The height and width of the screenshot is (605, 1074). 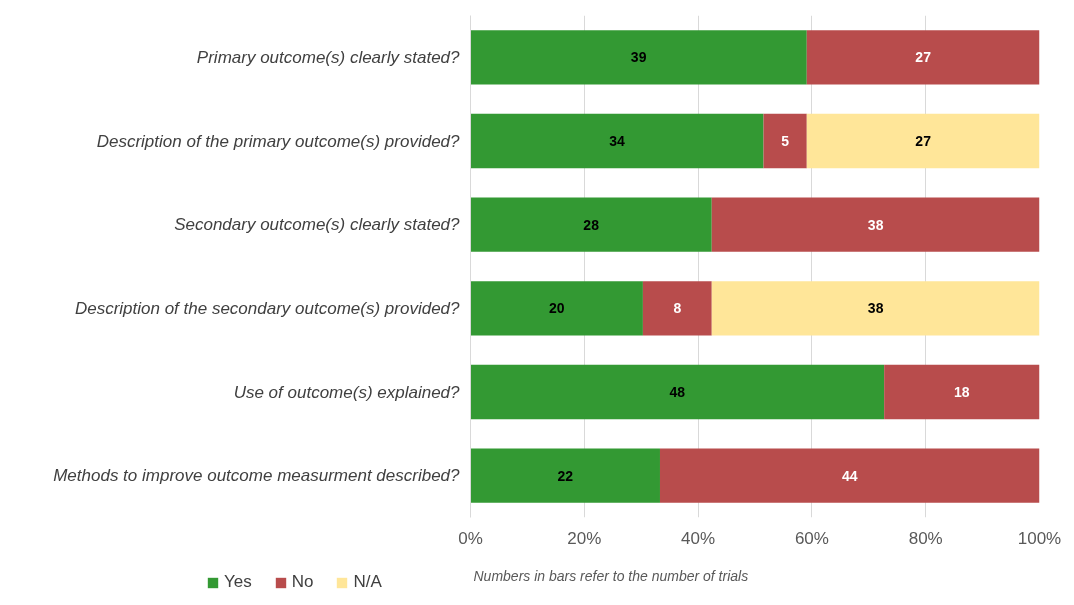 I want to click on annotation: 22, so click(x=565, y=475).